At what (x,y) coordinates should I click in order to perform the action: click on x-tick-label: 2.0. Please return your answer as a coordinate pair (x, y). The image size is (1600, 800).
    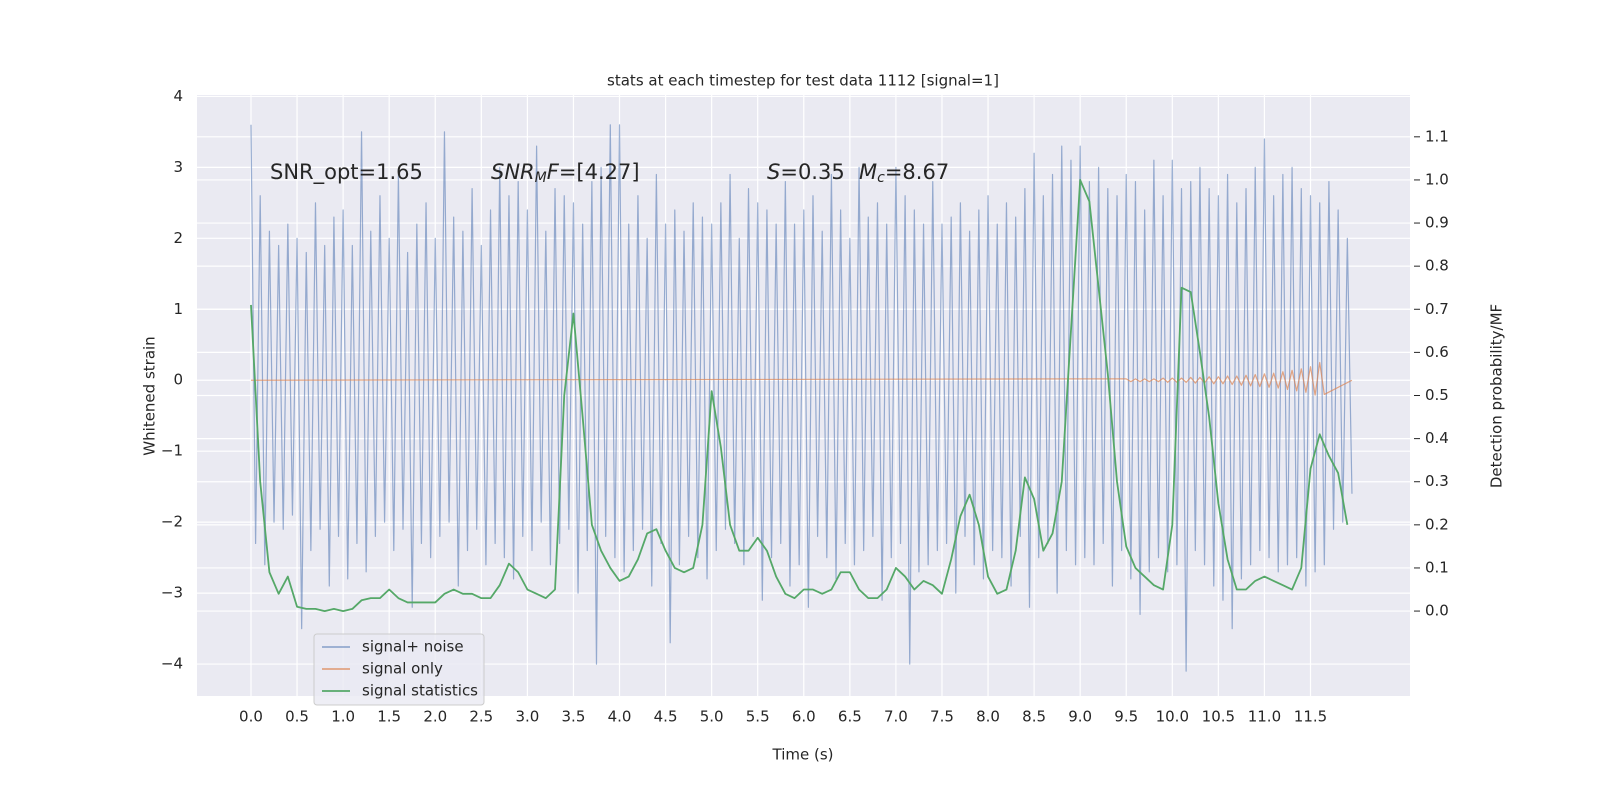
    Looking at the image, I should click on (435, 717).